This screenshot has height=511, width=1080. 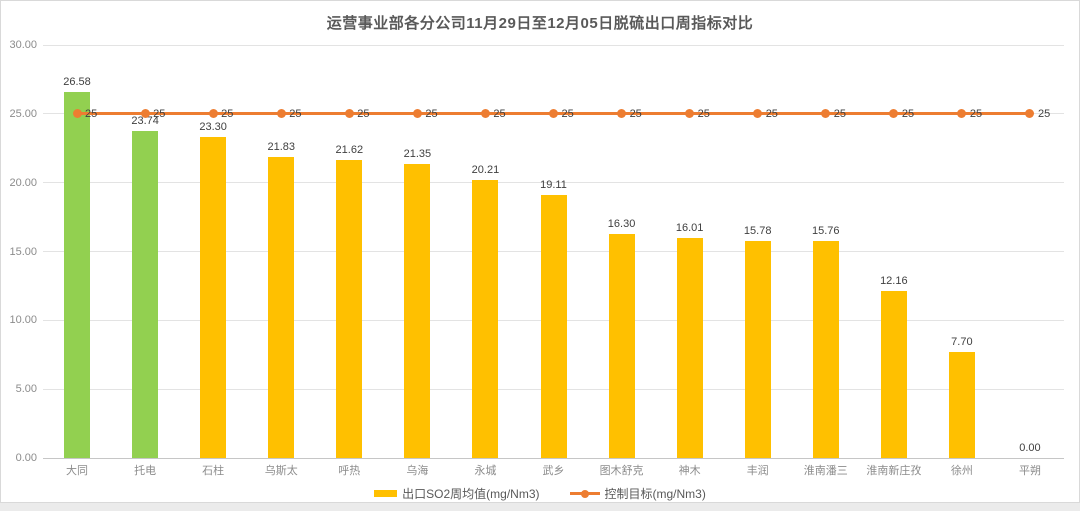 What do you see at coordinates (485, 169) in the screenshot?
I see `bar-value-label: 20.21` at bounding box center [485, 169].